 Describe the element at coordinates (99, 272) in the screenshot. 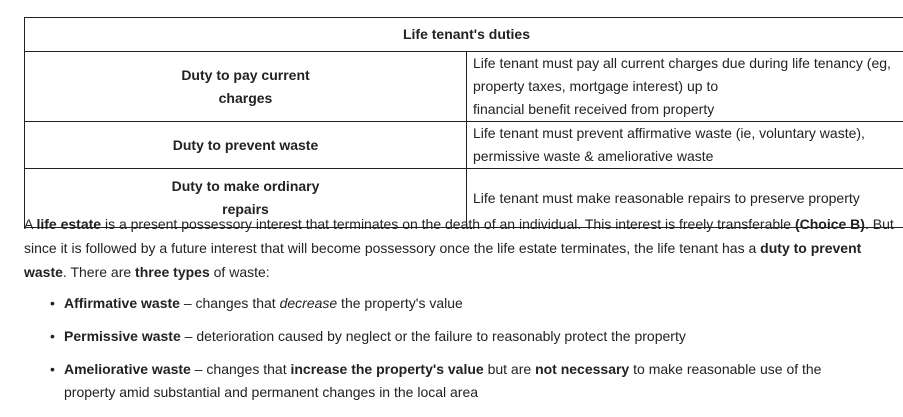

I see `paragraph-text: . There are` at that location.